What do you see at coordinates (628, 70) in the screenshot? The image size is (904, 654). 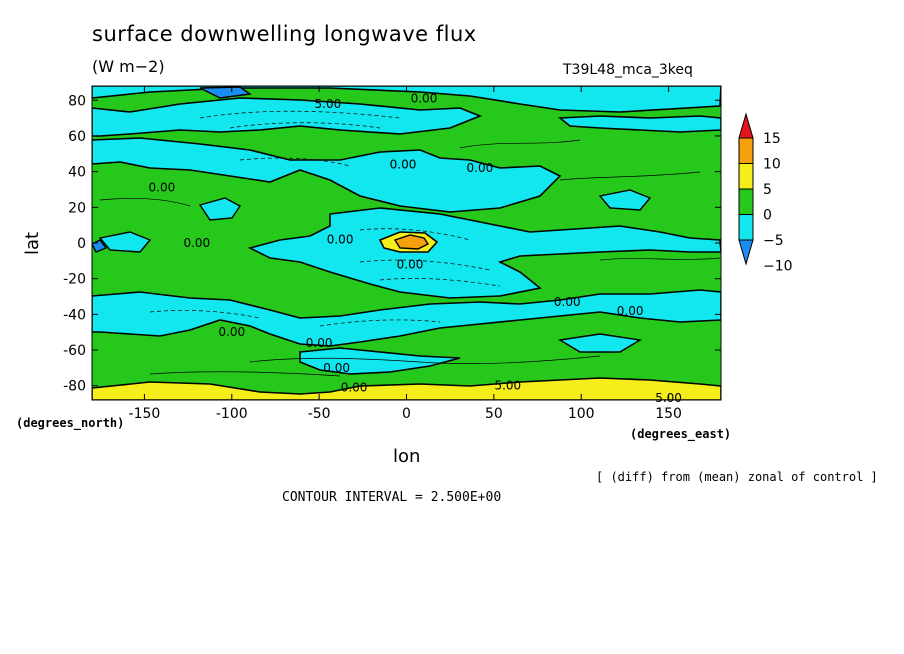 I see `run-label: T39L48_mca_3keq` at bounding box center [628, 70].